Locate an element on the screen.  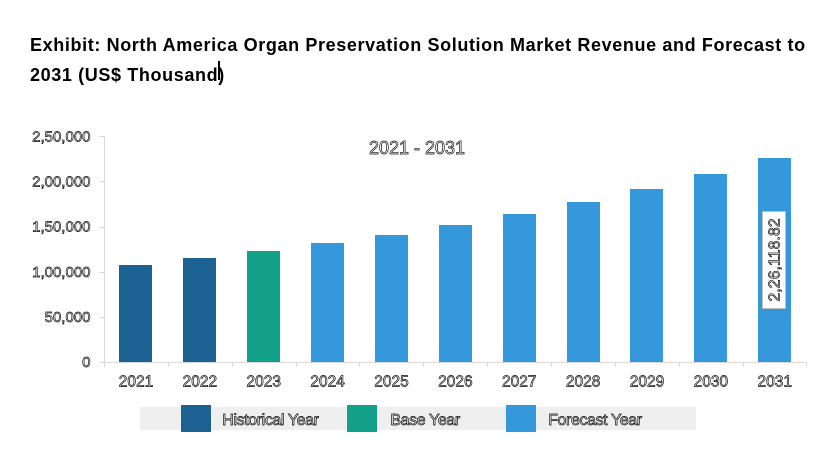
svg-text: 2,50,000 is located at coordinates (61, 136).